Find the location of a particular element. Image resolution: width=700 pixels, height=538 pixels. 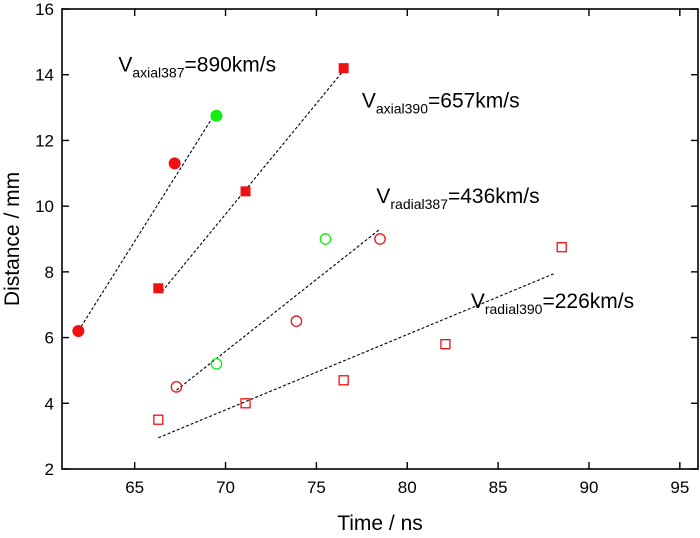

y-tick-label: 16 is located at coordinates (44, 9).